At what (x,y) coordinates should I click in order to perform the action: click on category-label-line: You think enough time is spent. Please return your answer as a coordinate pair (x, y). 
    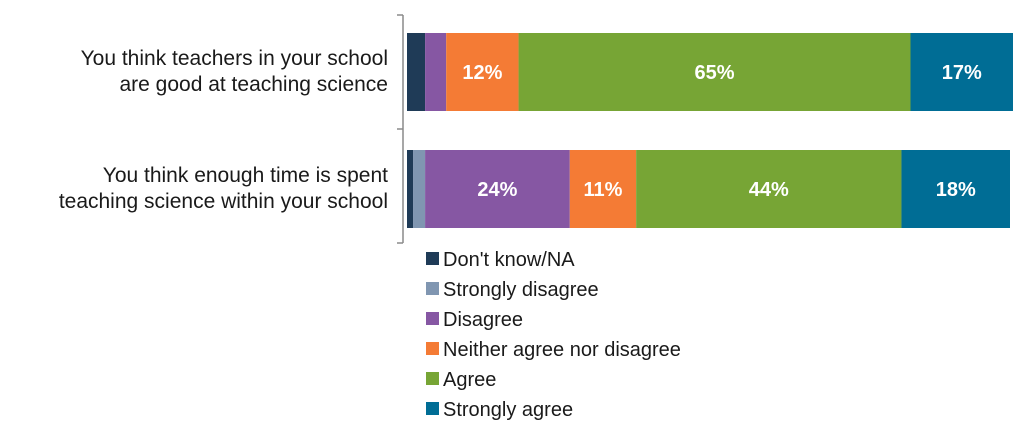
    Looking at the image, I should click on (245, 175).